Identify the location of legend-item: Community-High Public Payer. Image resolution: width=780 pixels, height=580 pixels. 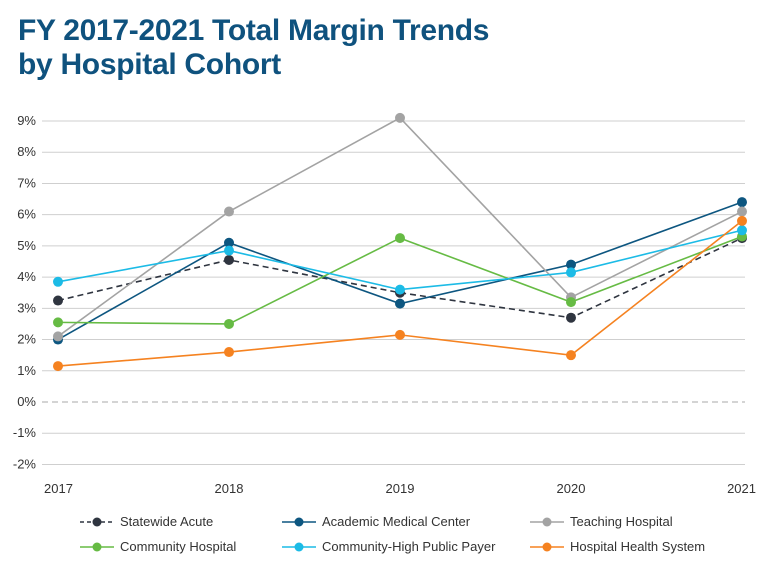
(389, 546).